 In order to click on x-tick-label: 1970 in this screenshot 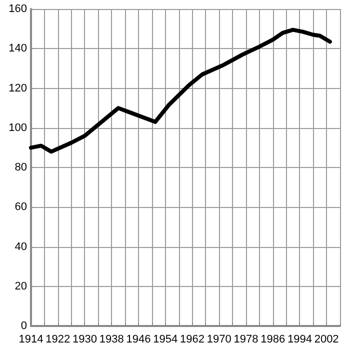, I will do `click(219, 340)`.